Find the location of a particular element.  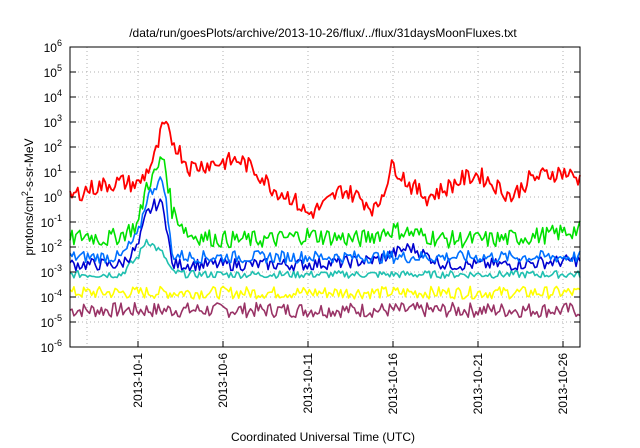

y-tick-label: 10⁴ is located at coordinates (53, 96).